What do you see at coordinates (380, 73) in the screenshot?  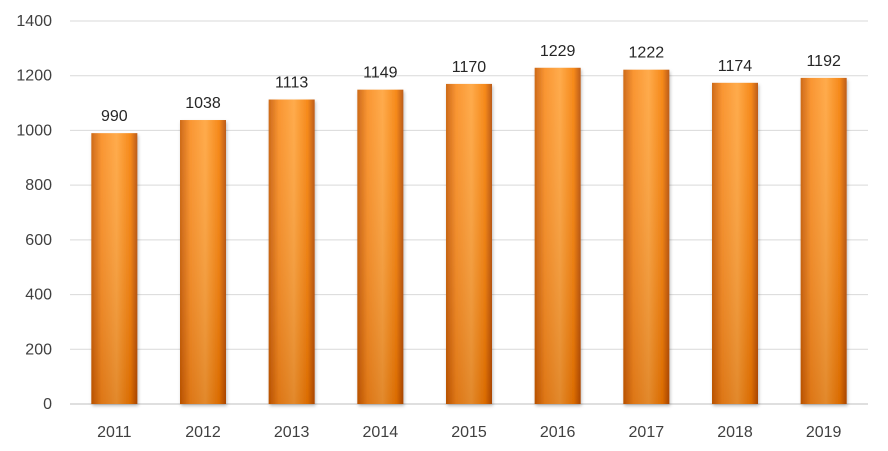 I see `data-label-2014: 1149` at bounding box center [380, 73].